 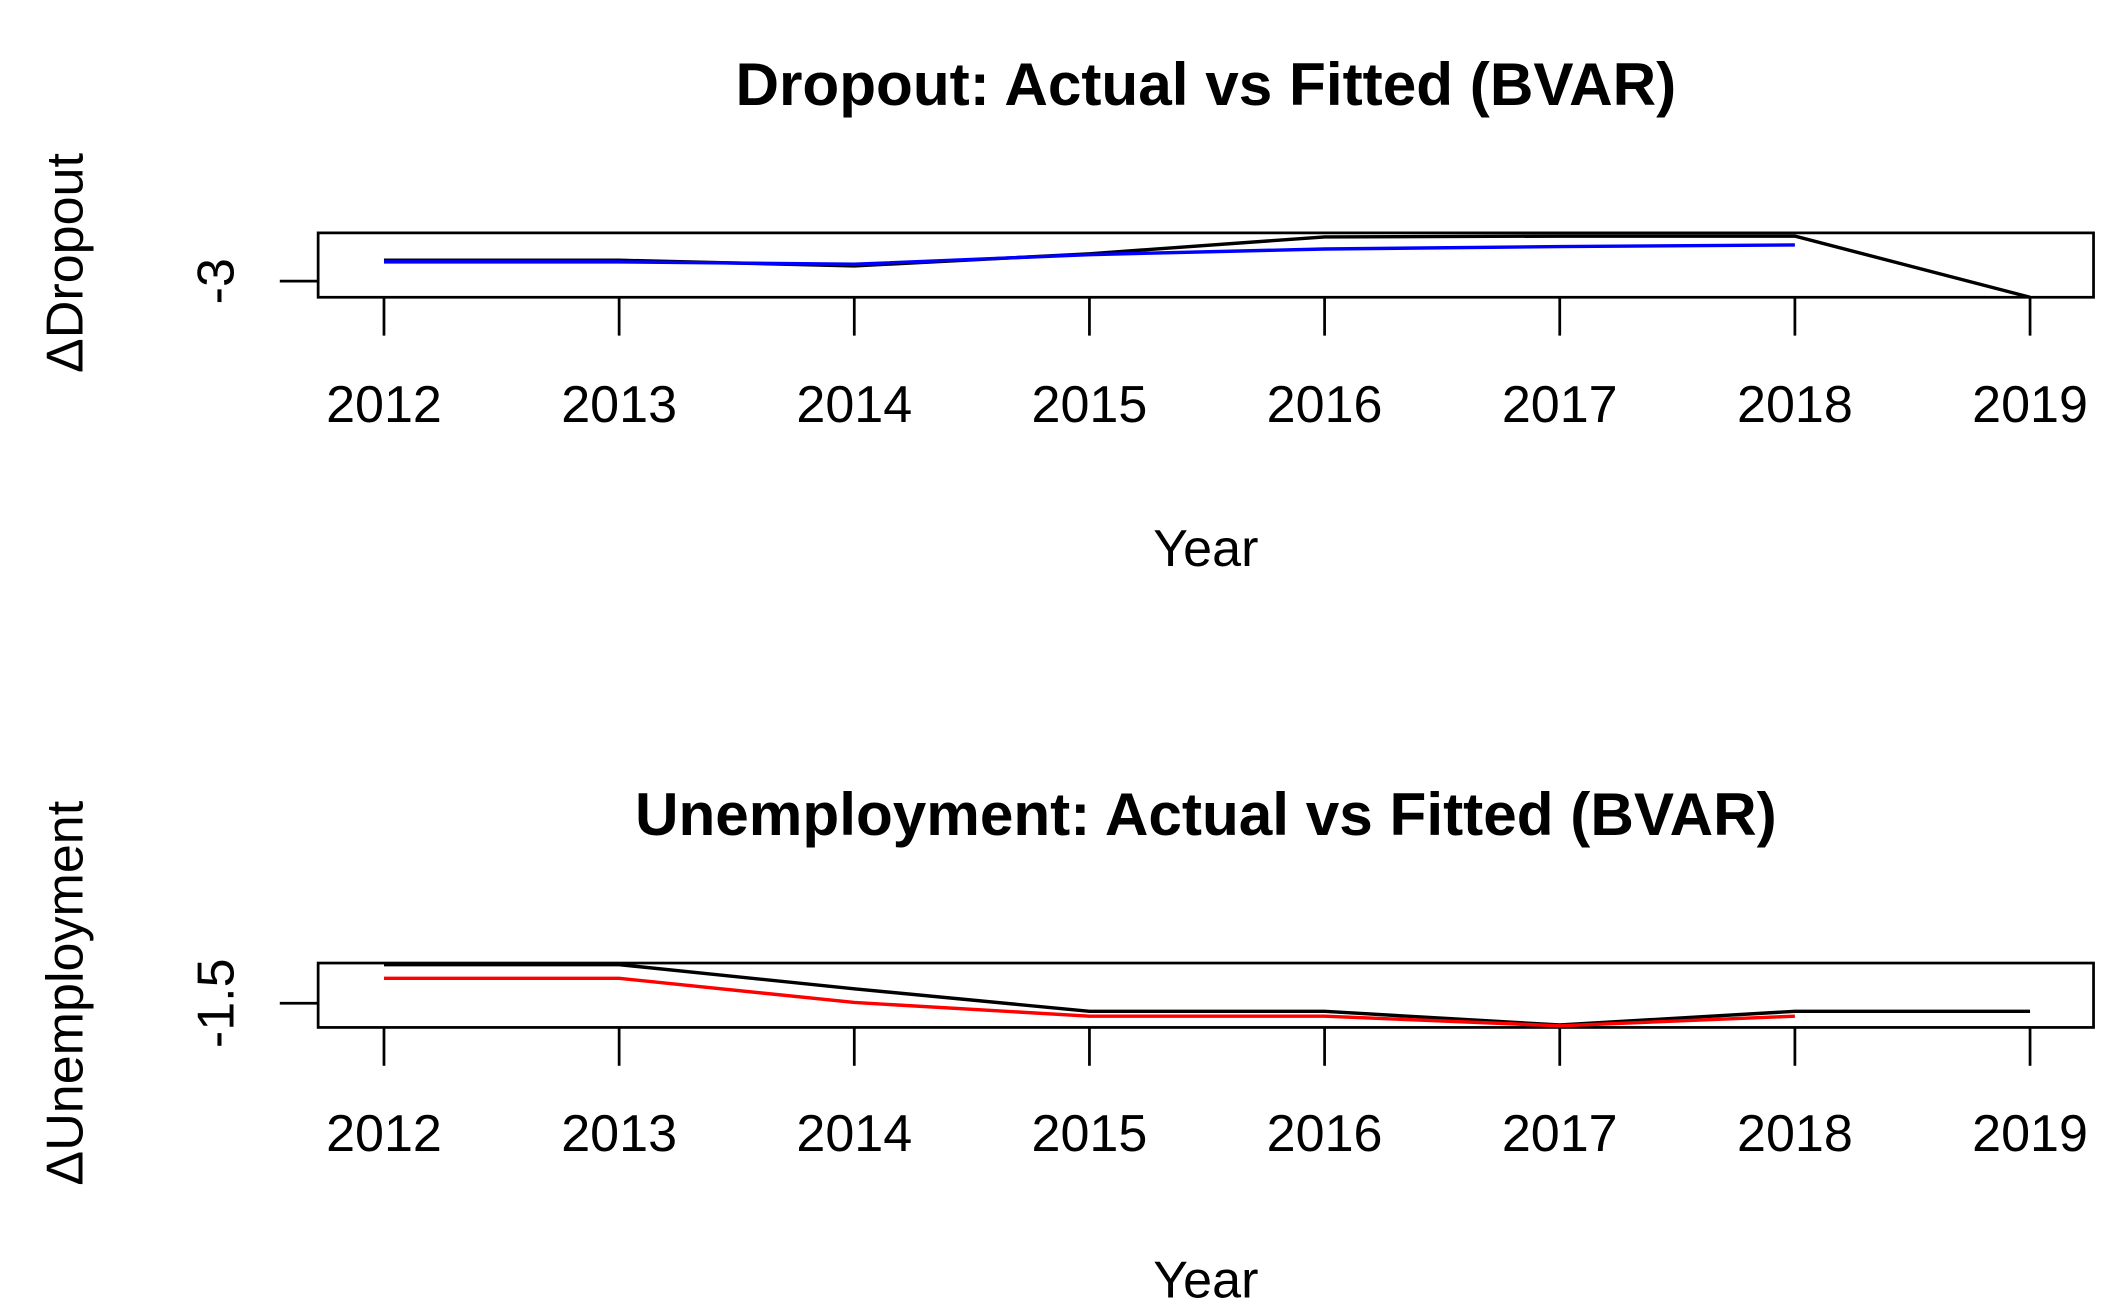 What do you see at coordinates (66, 263) in the screenshot?
I see `y-axis-label: ΔDropout` at bounding box center [66, 263].